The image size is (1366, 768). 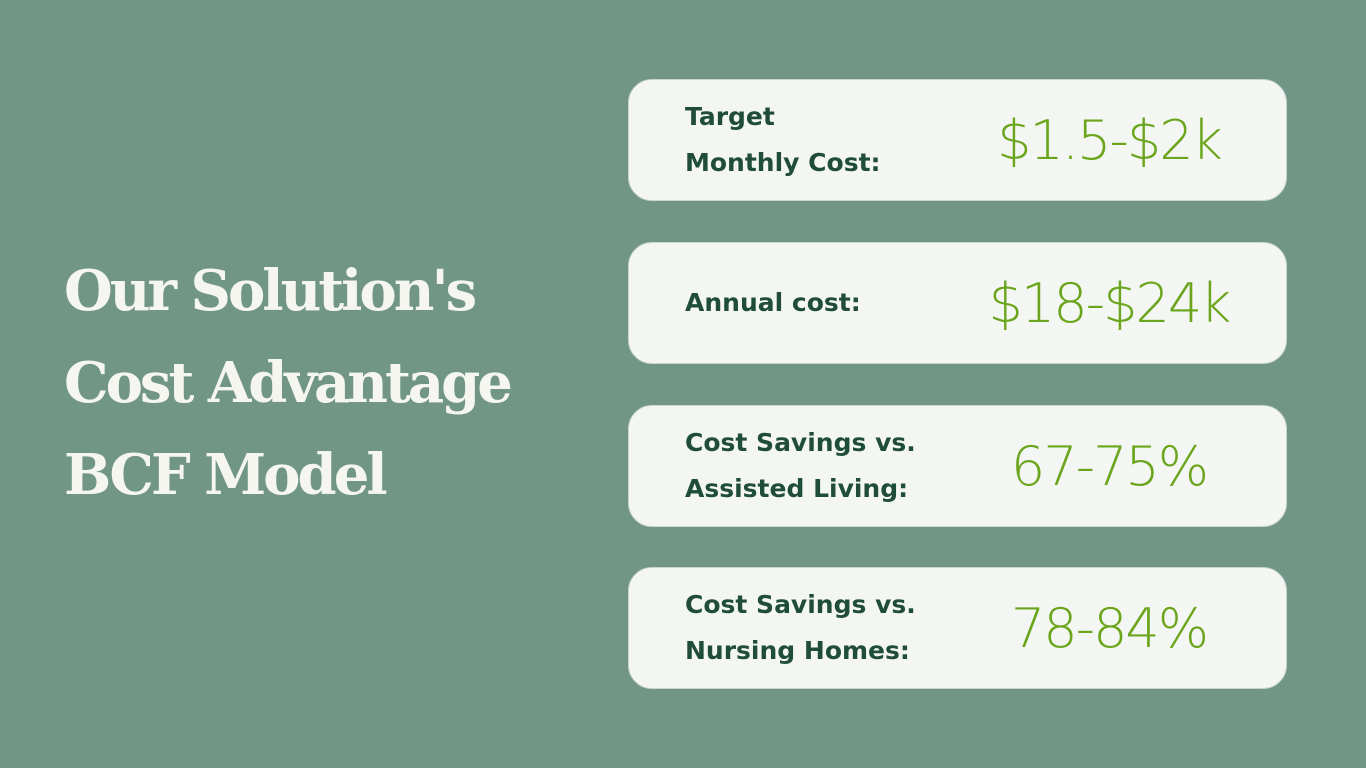 I want to click on card-value: 67-75%, so click(x=1109, y=466).